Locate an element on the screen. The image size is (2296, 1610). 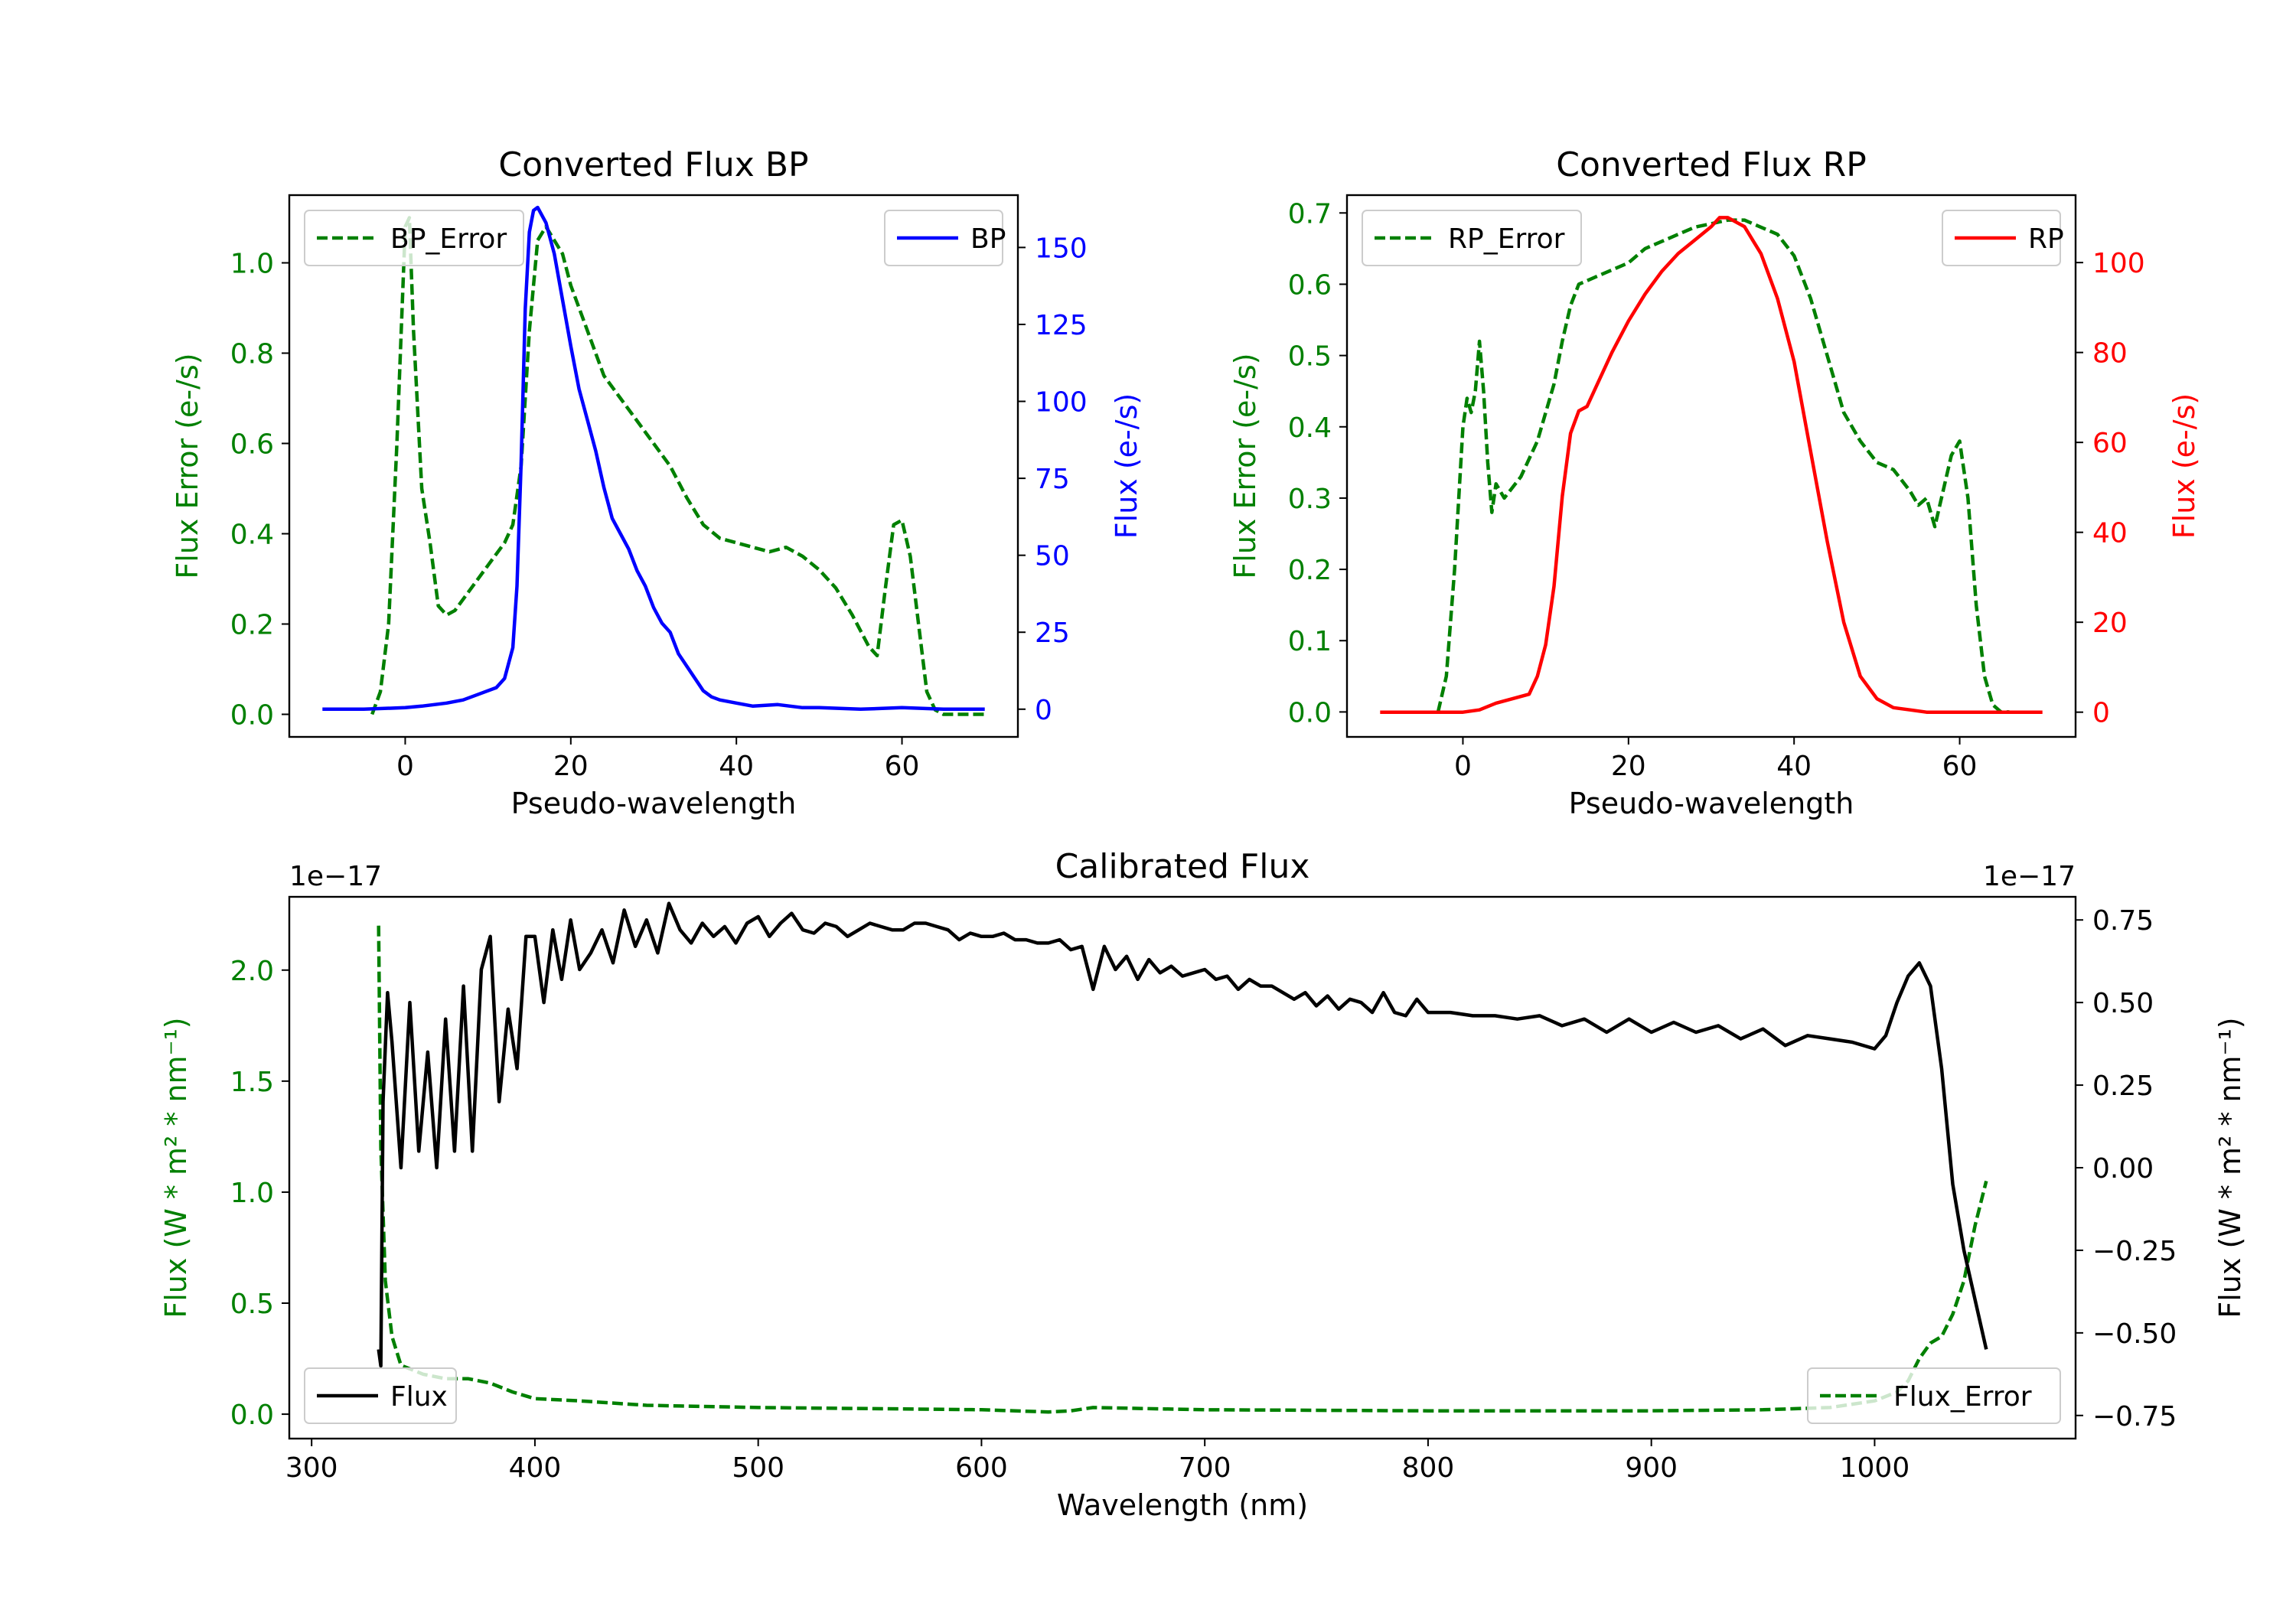
y-left-tick-label: 0.8 is located at coordinates (252, 354).